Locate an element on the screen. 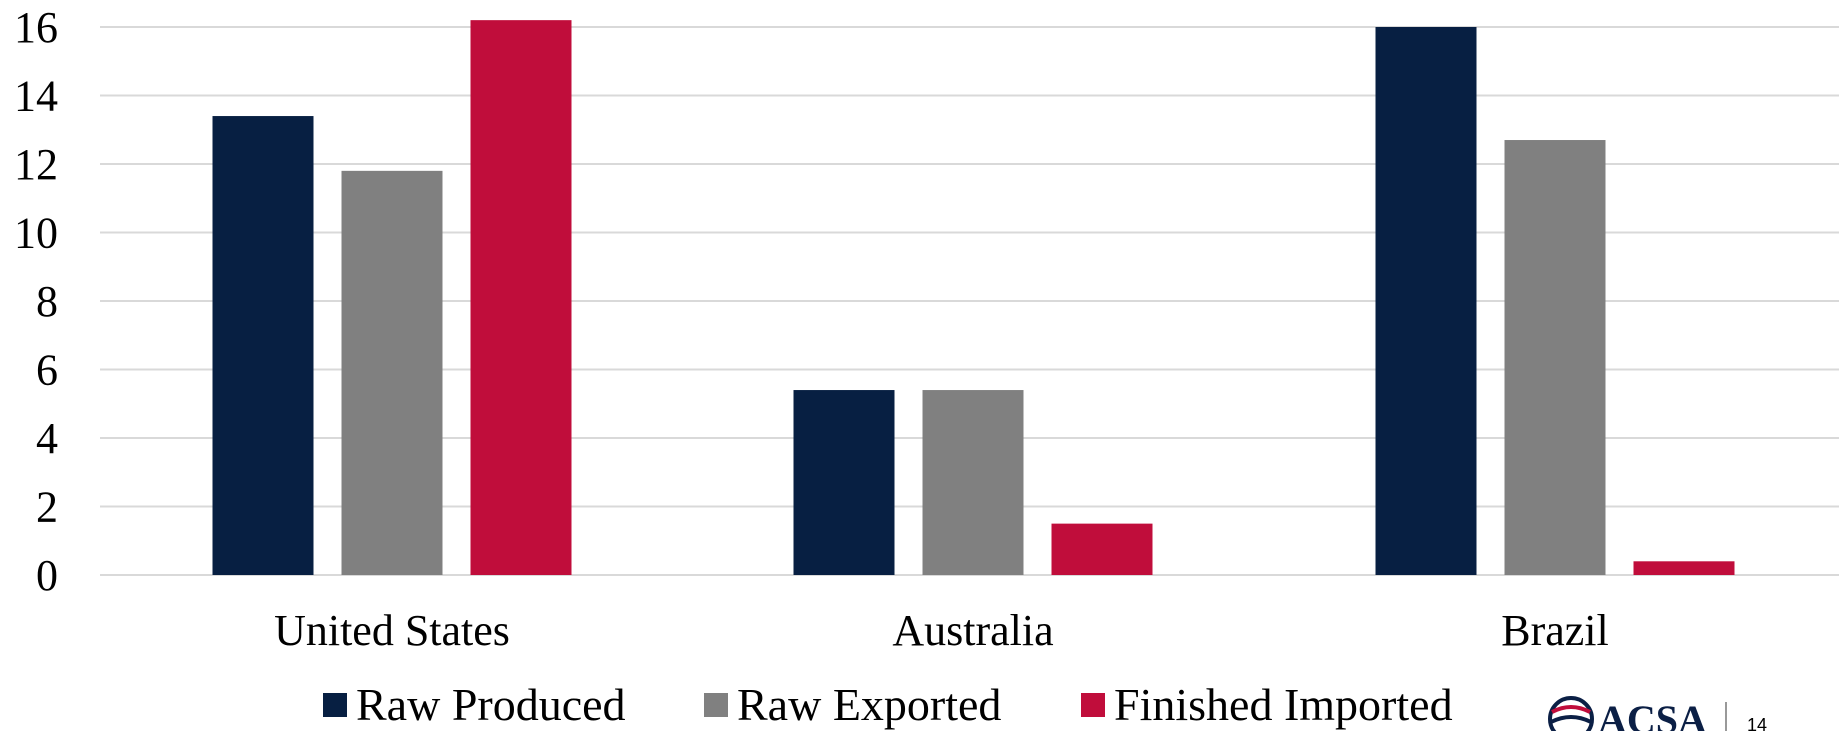 This screenshot has height=731, width=1839. bar-raw-produced-australia is located at coordinates (844, 482).